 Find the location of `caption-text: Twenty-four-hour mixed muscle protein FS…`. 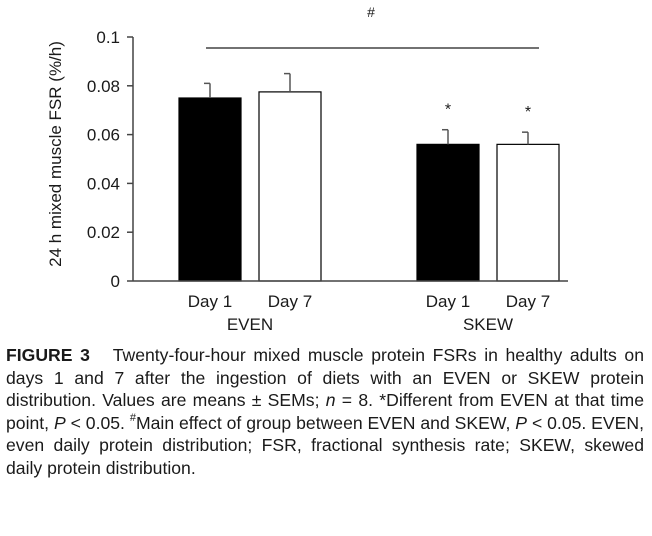

caption-text: Twenty-four-hour mixed muscle protein FS… is located at coordinates (325, 378).